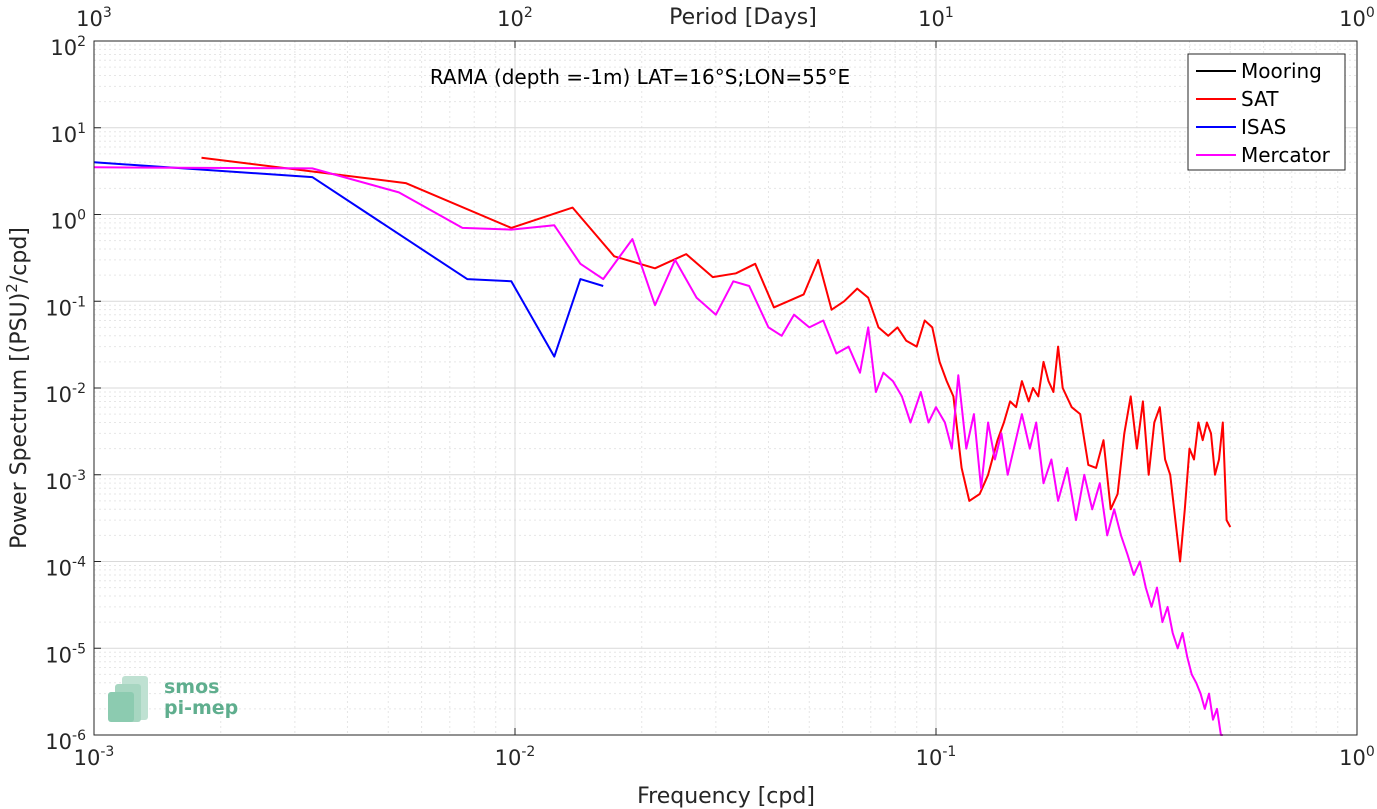 The height and width of the screenshot is (809, 1377). Describe the element at coordinates (936, 18) in the screenshot. I see `top-x-tick-label: 101` at that location.